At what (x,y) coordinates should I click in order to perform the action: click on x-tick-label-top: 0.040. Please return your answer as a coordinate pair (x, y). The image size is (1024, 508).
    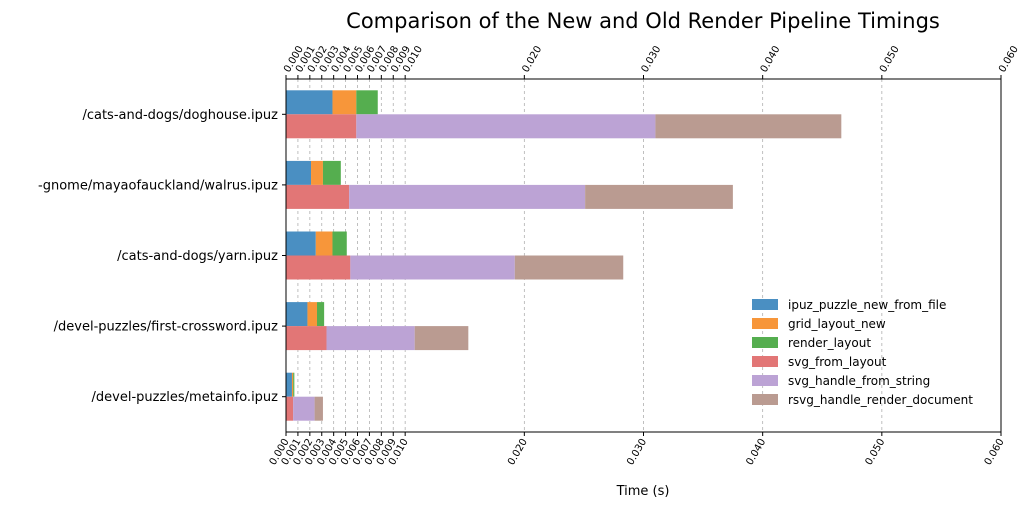
    Looking at the image, I should click on (771, 59).